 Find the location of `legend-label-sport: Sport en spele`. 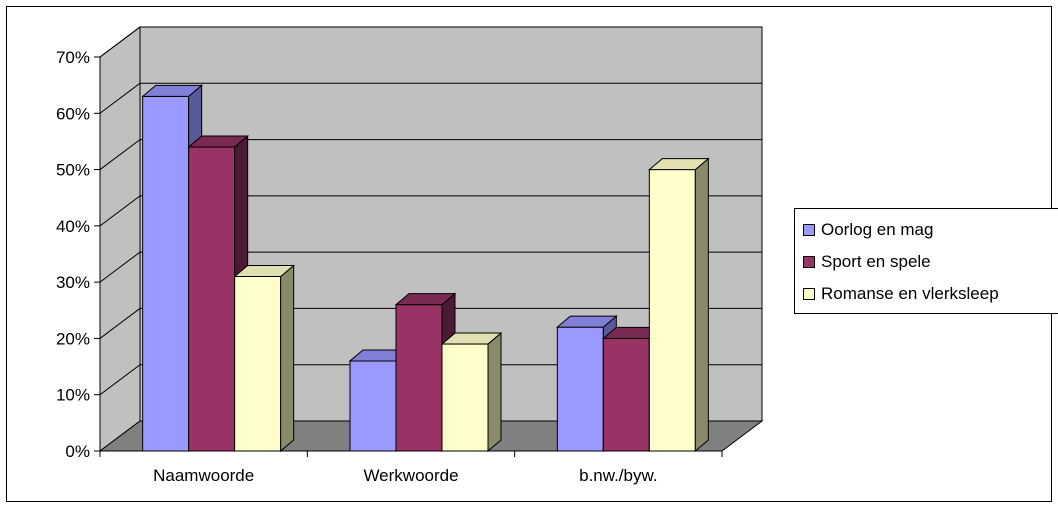

legend-label-sport: Sport en spele is located at coordinates (876, 261).